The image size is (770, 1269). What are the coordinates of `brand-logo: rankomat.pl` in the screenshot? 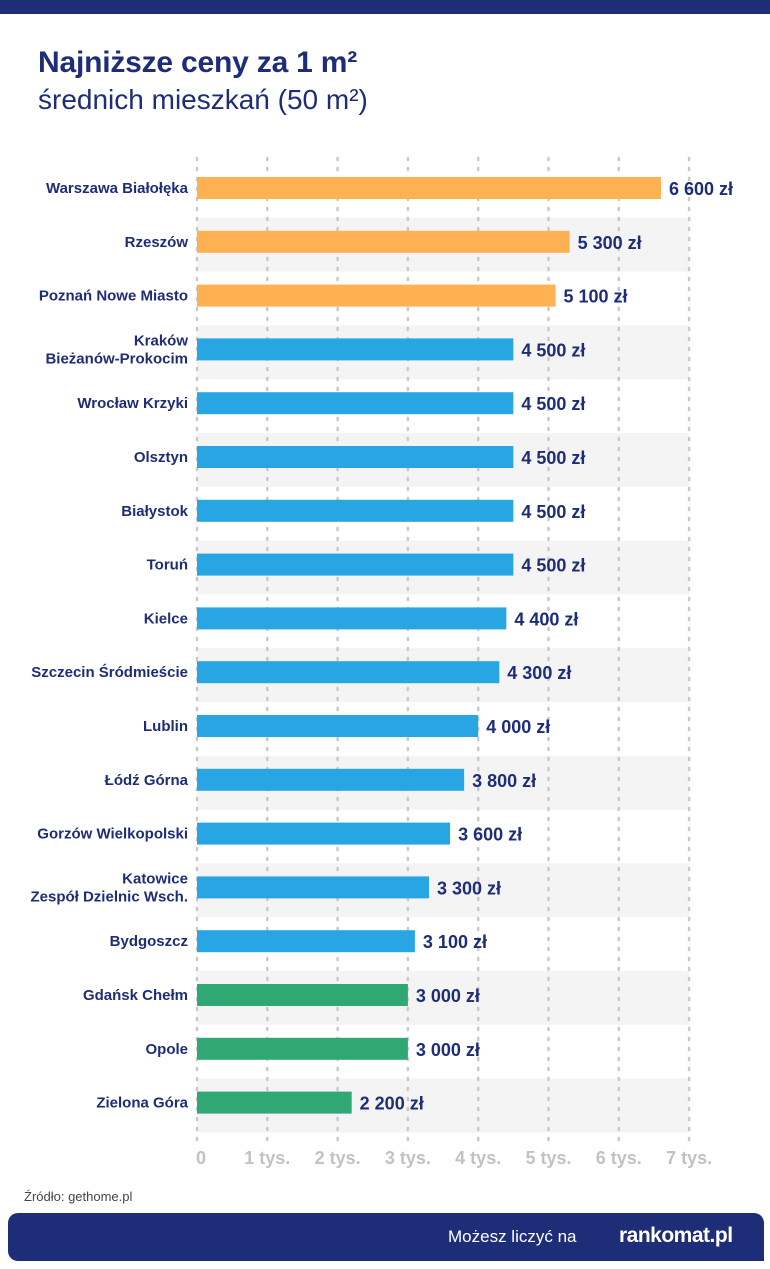 It's located at (676, 1235).